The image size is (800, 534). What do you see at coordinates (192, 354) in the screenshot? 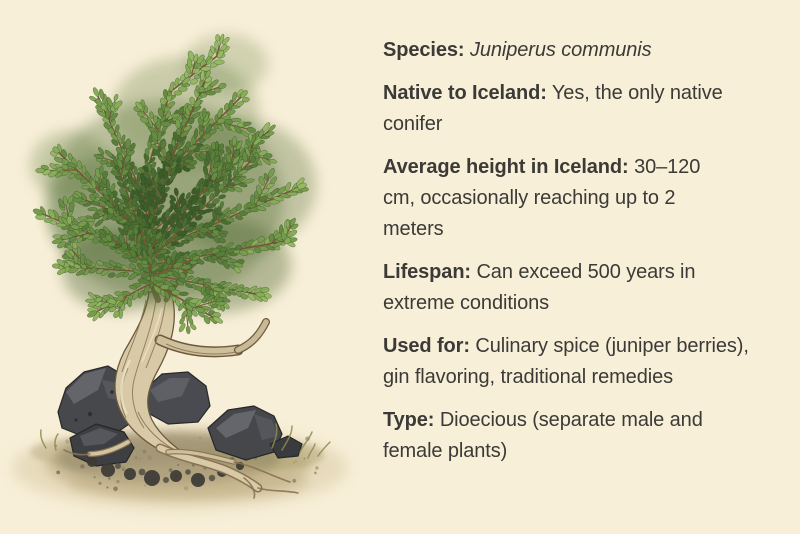
I see `trunk` at bounding box center [192, 354].